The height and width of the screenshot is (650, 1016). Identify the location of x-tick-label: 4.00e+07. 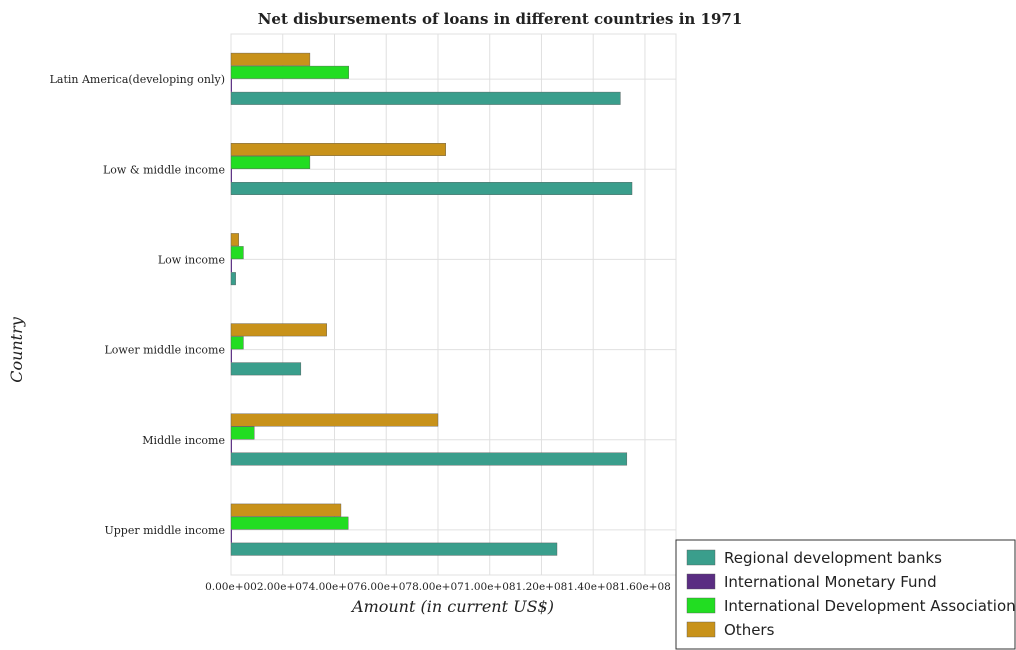
(335, 587).